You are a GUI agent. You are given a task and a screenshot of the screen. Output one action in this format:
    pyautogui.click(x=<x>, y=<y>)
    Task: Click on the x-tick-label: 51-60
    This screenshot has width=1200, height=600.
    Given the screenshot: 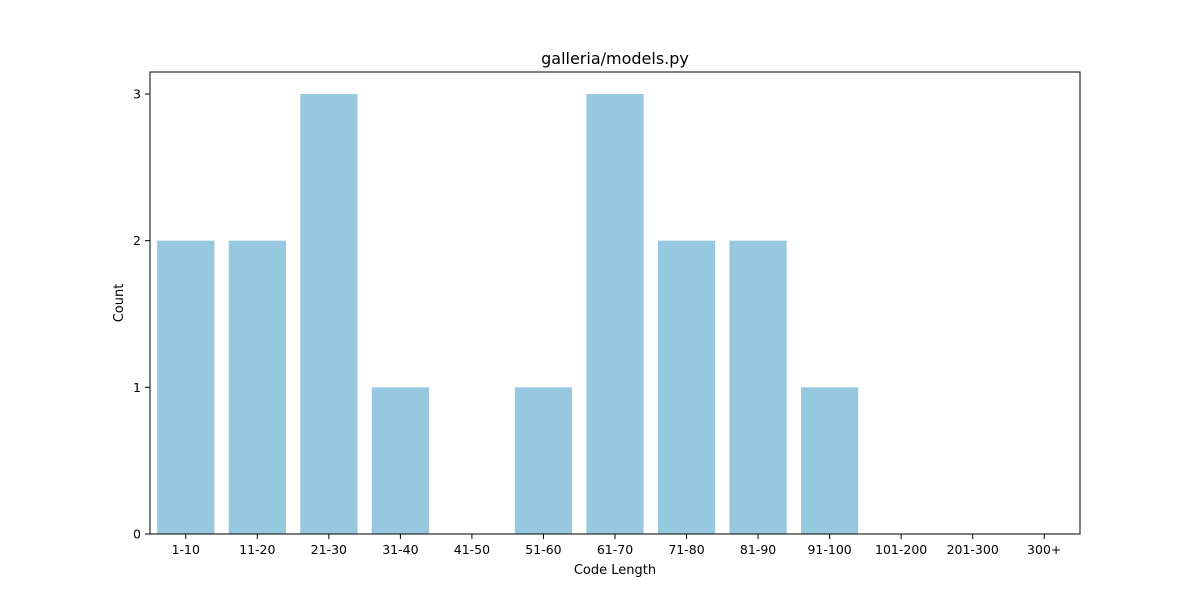 What is the action you would take?
    pyautogui.click(x=543, y=549)
    